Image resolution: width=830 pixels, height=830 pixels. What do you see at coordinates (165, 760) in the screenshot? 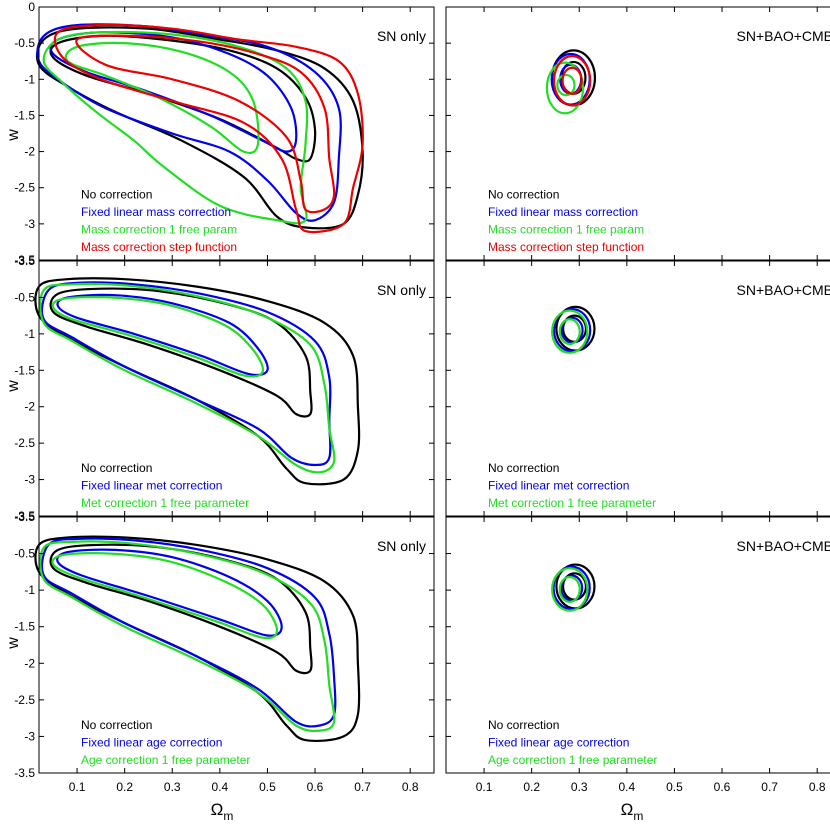
I see `legend-entry: Age correction 1 free parameter` at bounding box center [165, 760].